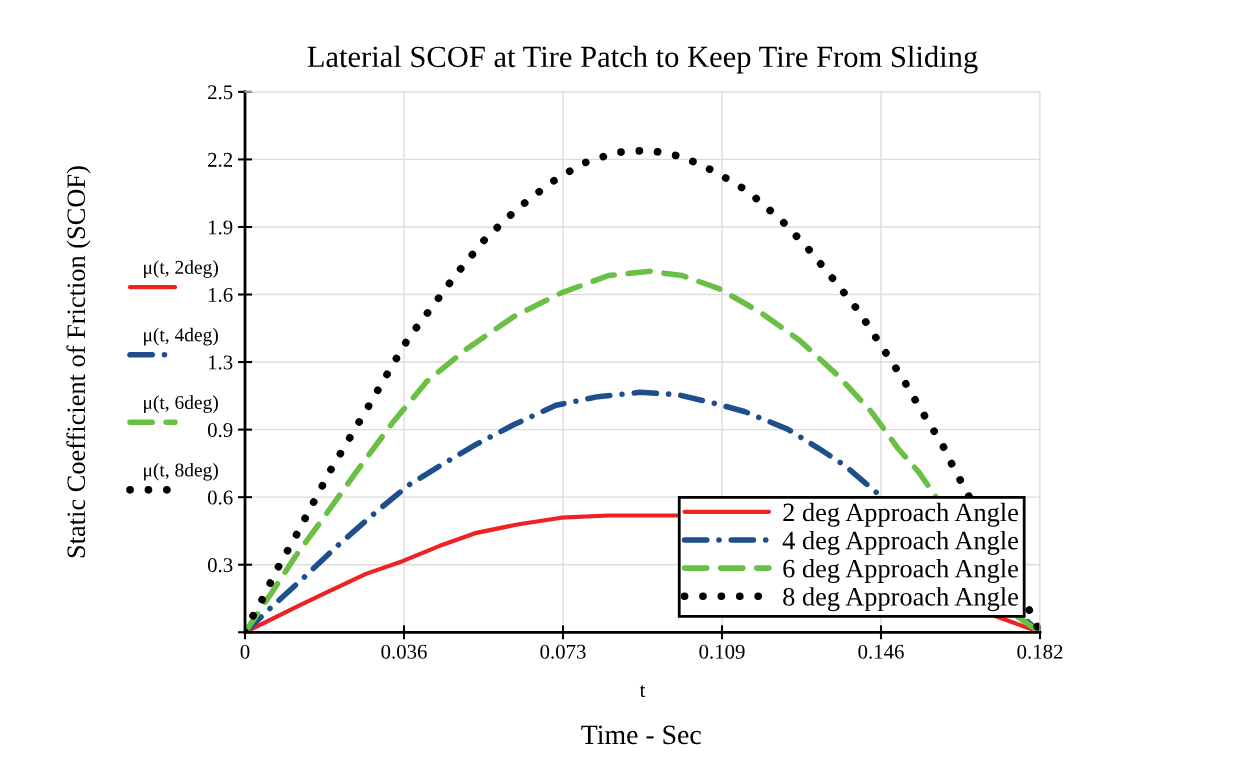  Describe the element at coordinates (563, 651) in the screenshot. I see `x-tick-label: 0.073` at that location.